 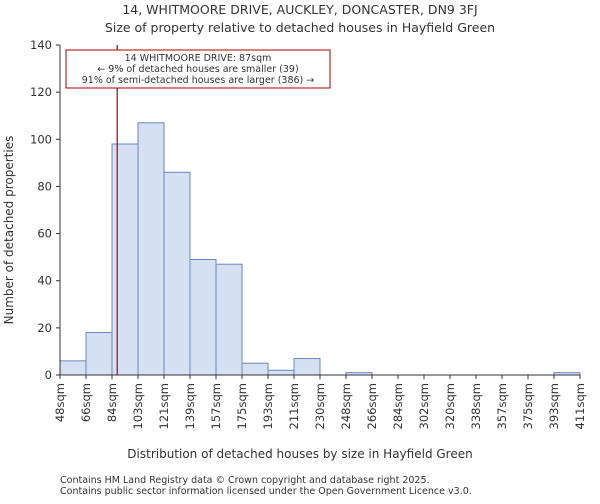 What do you see at coordinates (112, 402) in the screenshot?
I see `x-tick-label: 84sqm` at bounding box center [112, 402].